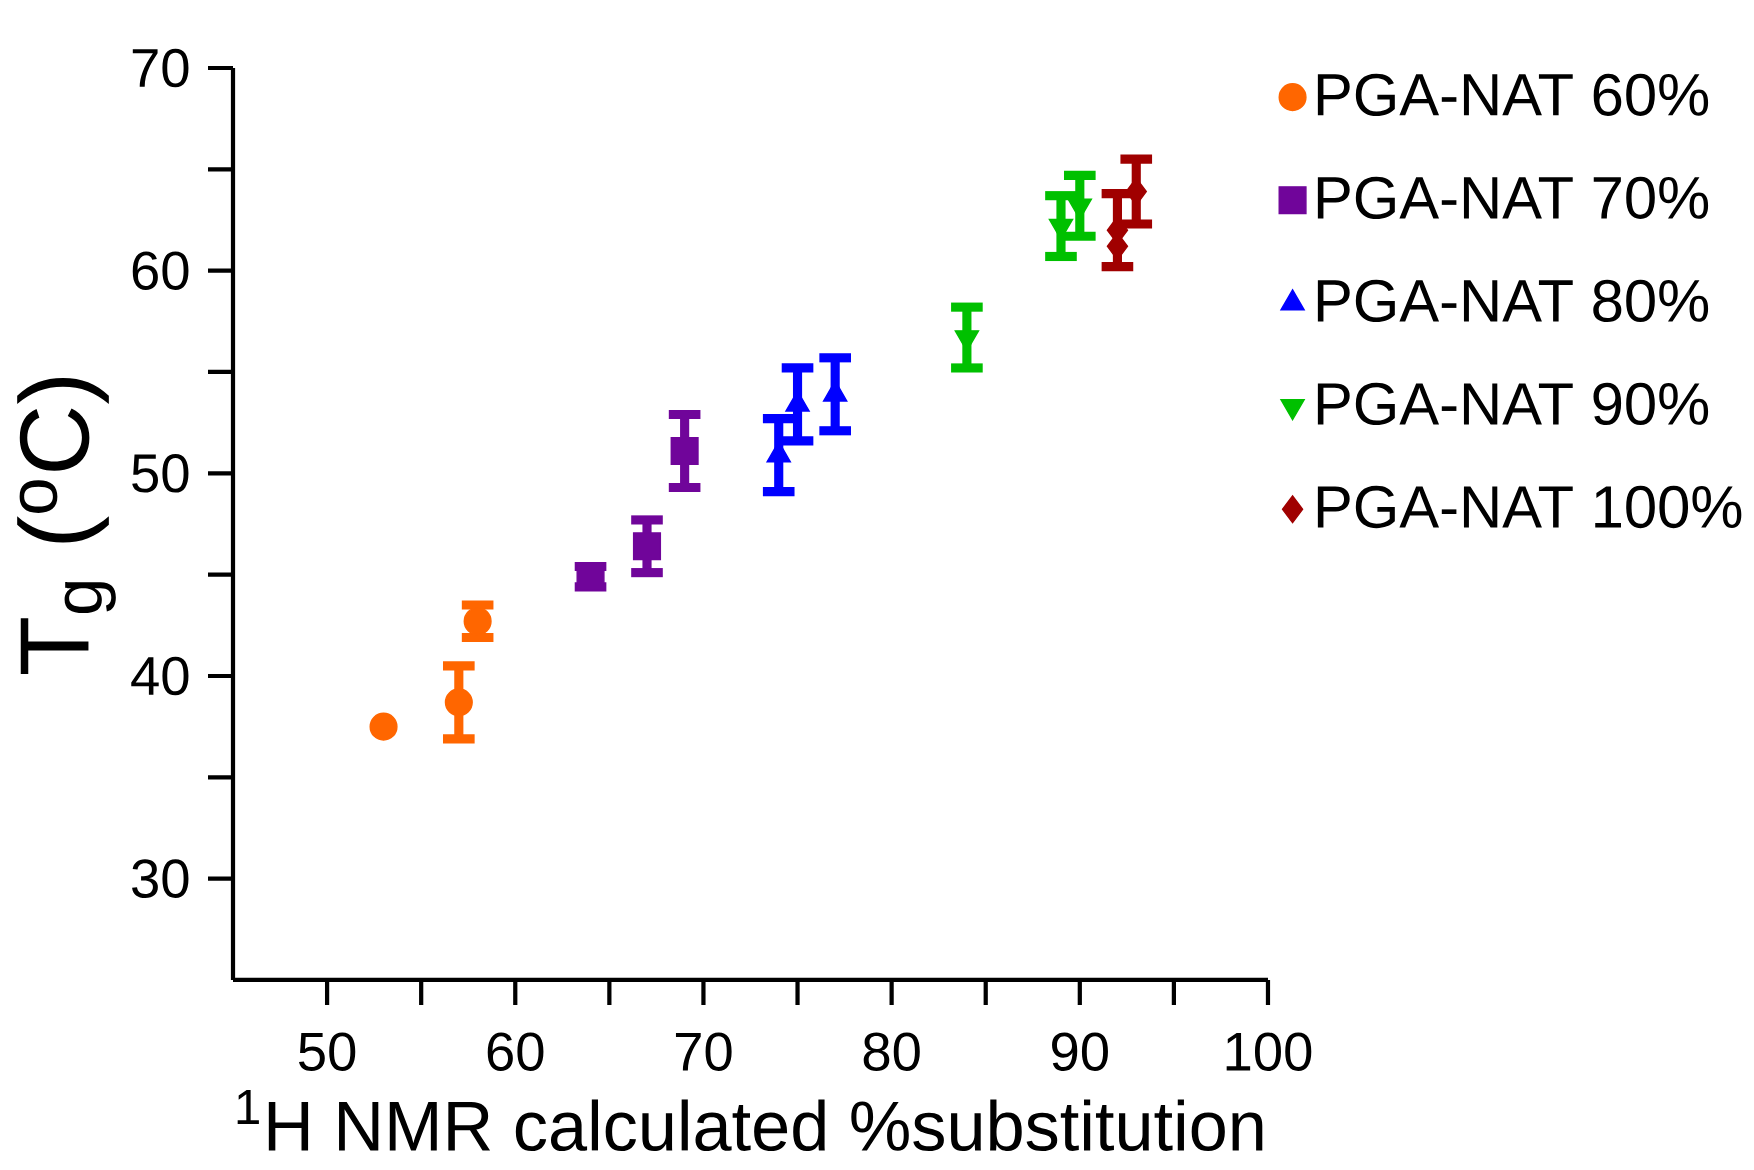  I want to click on x-tick-label: 50, so click(327, 1051).